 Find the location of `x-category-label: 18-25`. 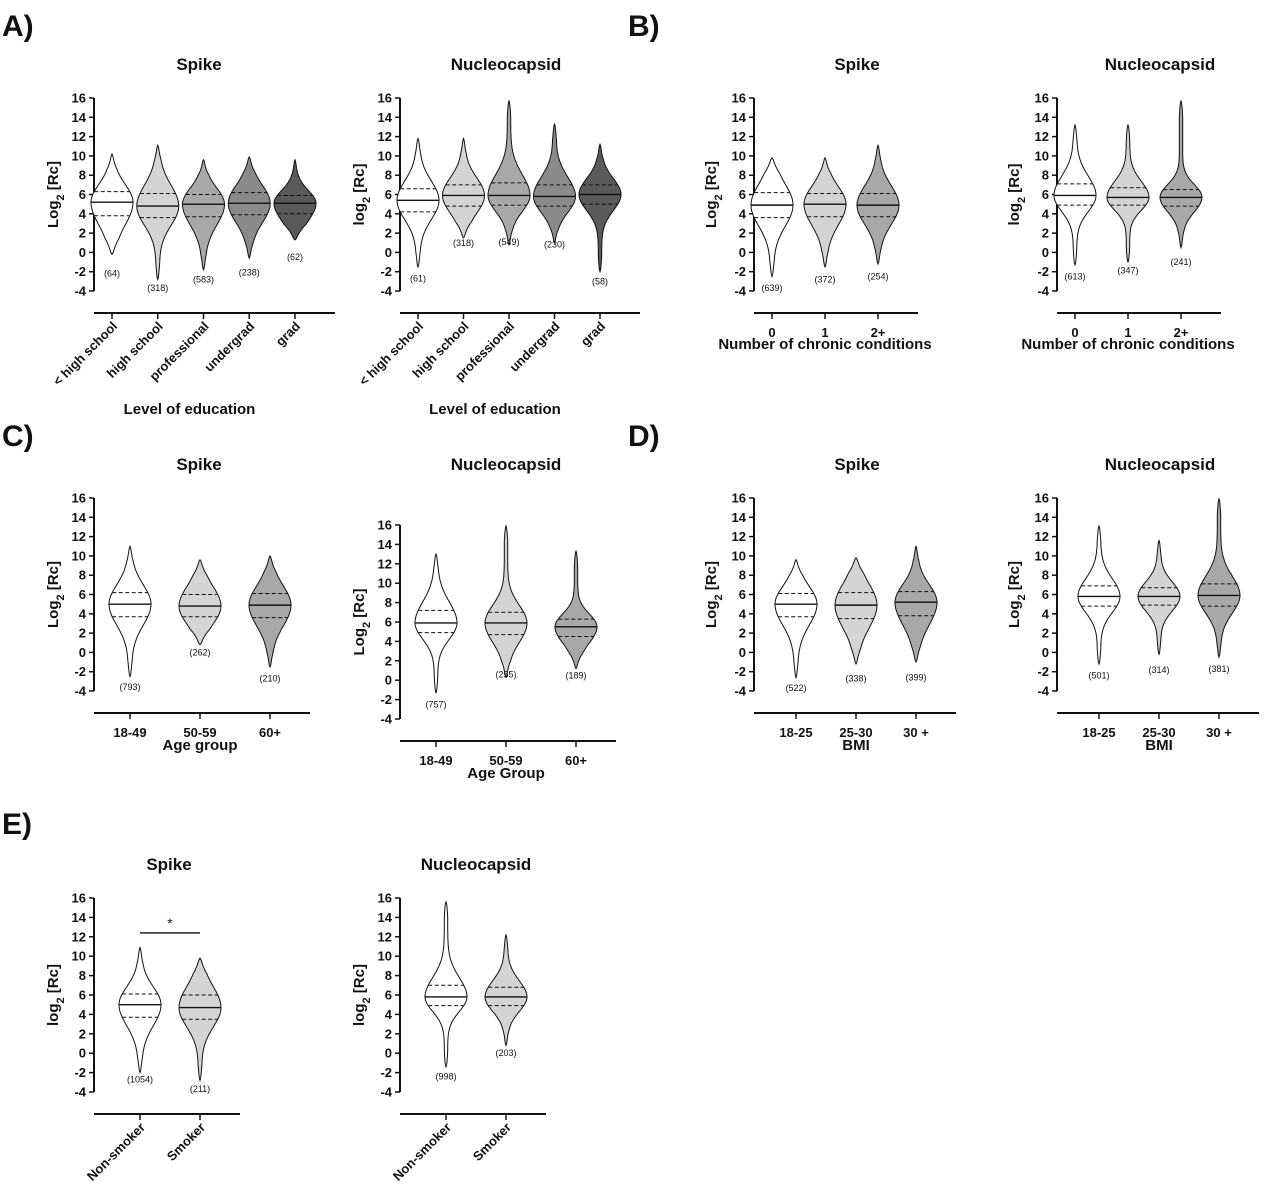

x-category-label: 18-25 is located at coordinates (795, 732).